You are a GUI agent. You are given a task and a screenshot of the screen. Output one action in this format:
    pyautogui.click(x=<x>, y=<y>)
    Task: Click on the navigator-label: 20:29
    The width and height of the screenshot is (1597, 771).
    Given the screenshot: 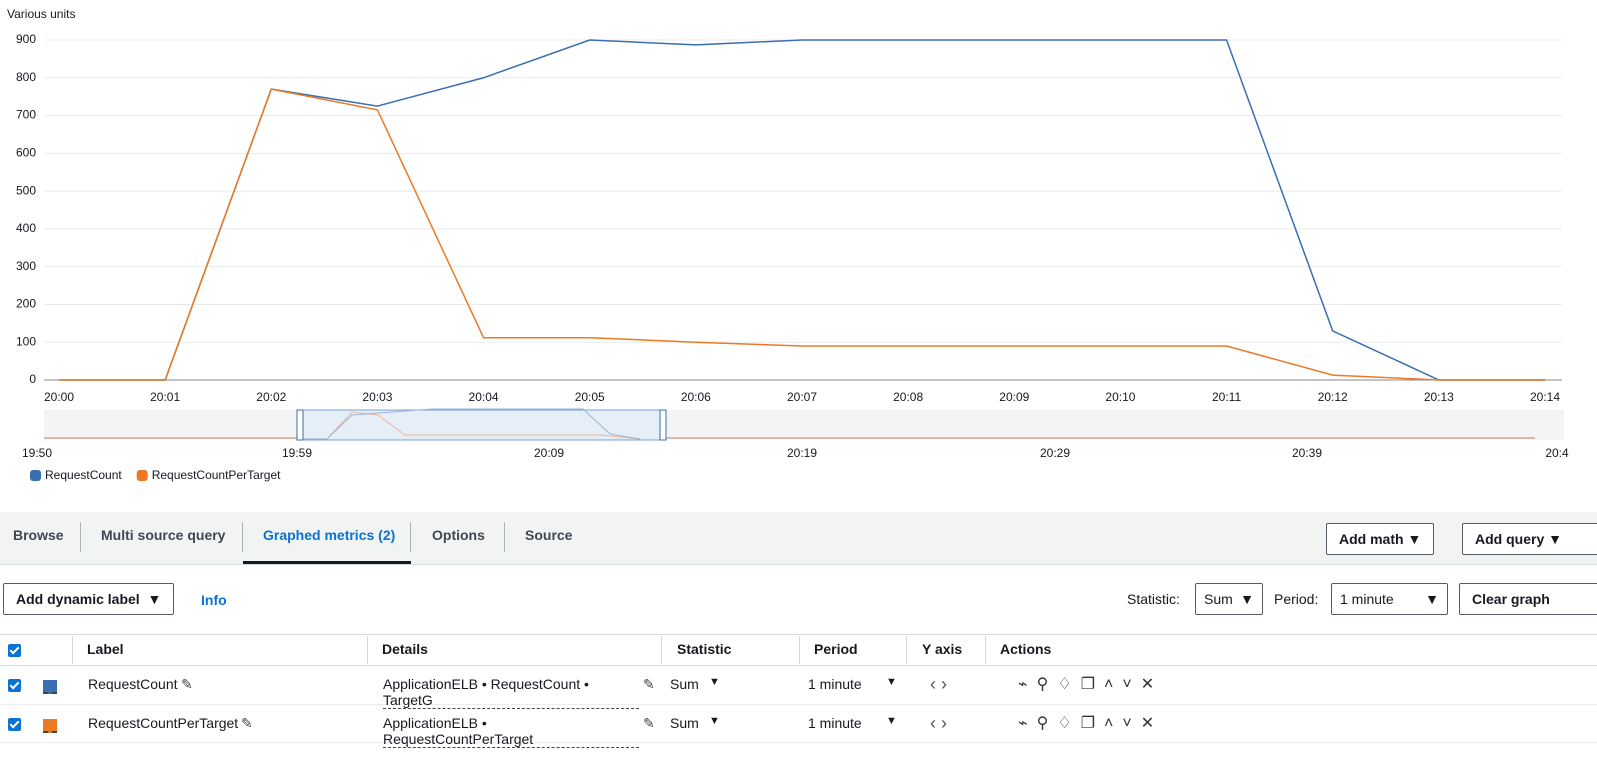 What is the action you would take?
    pyautogui.click(x=1055, y=453)
    